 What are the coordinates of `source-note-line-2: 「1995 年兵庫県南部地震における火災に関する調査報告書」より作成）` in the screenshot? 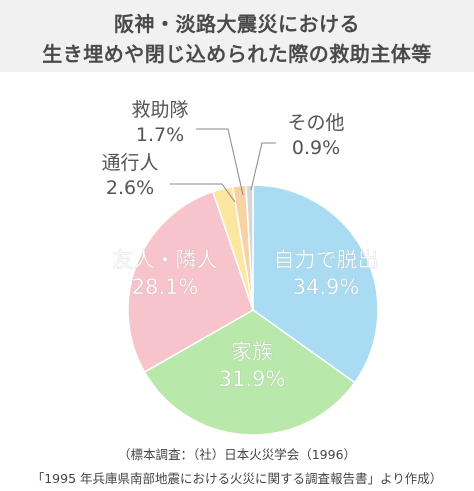 It's located at (237, 478).